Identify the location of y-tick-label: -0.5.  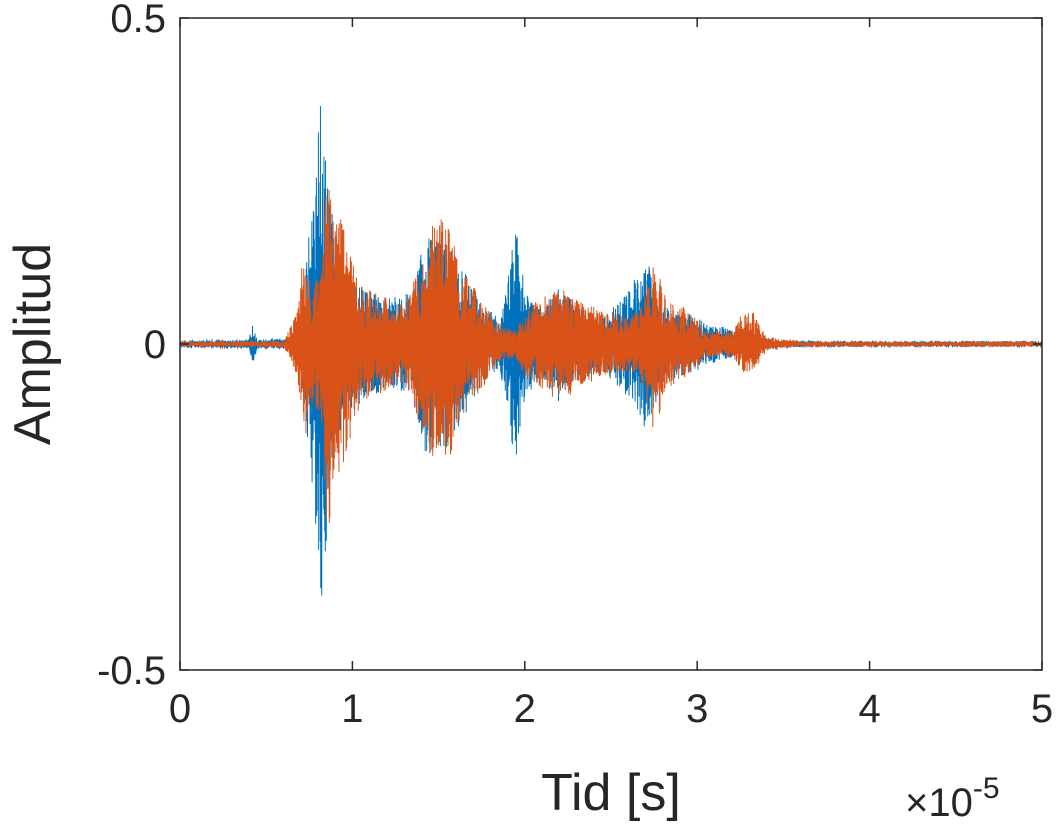
(131, 671).